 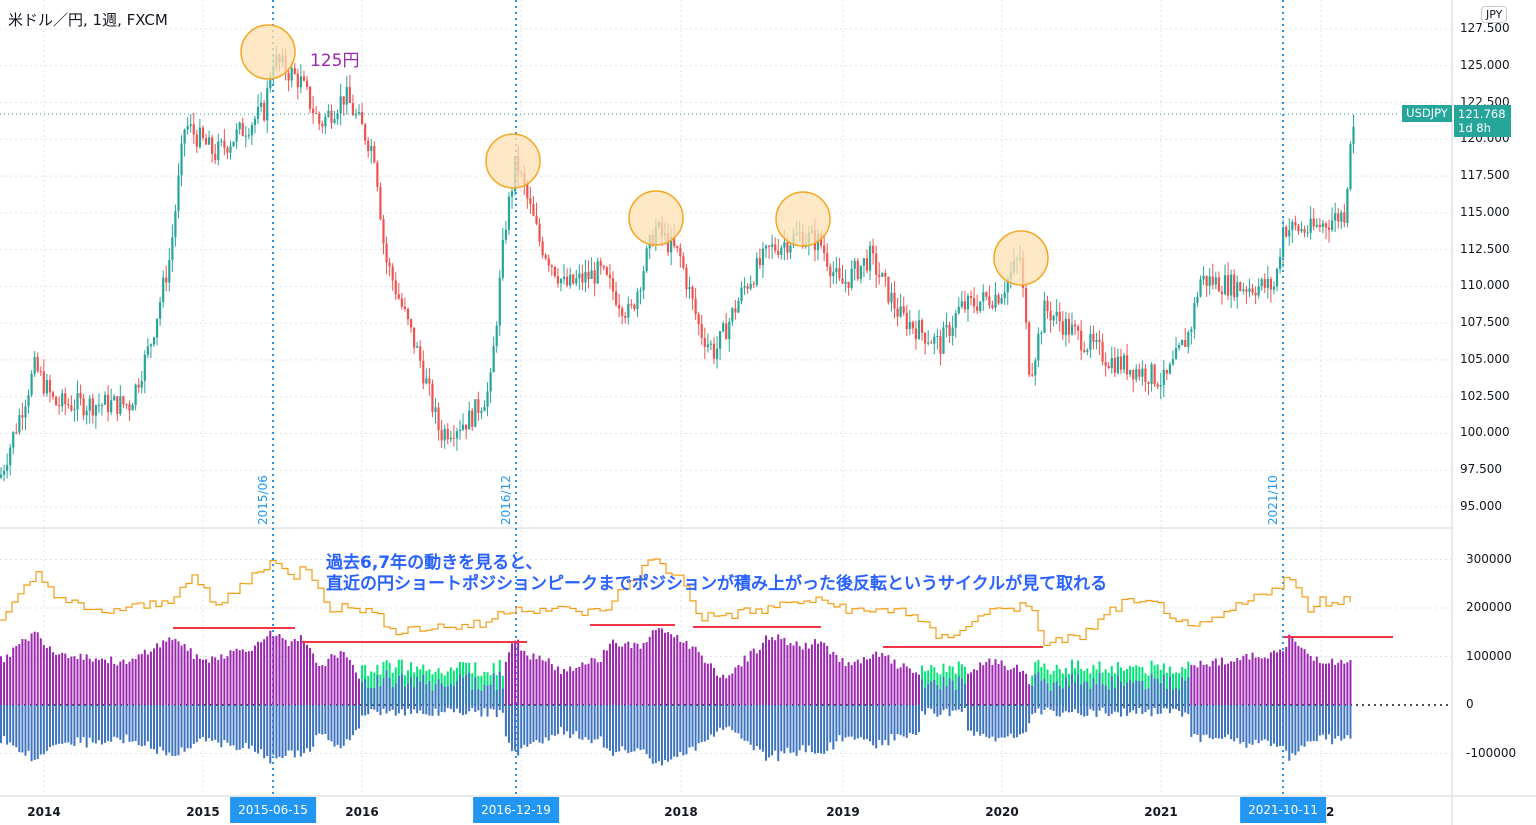 I want to click on time-tick-label: 2020, so click(x=1002, y=812).